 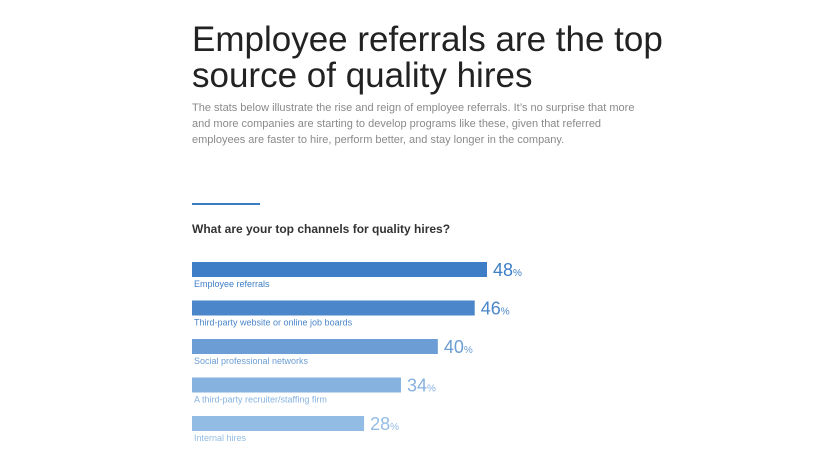 What do you see at coordinates (226, 204) in the screenshot?
I see `accent-divider` at bounding box center [226, 204].